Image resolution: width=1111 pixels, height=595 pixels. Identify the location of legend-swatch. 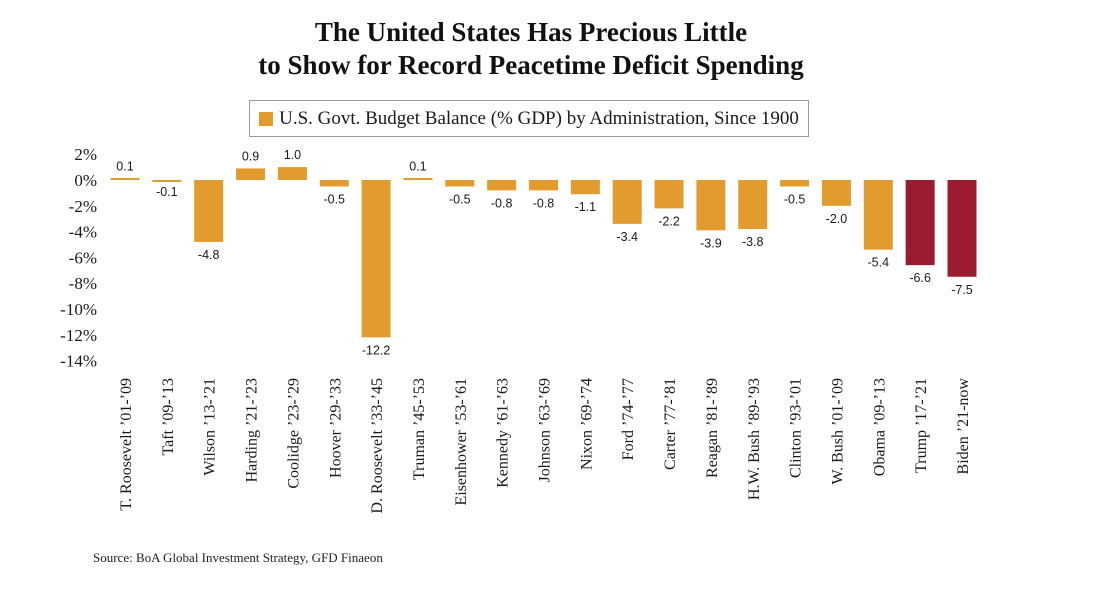
(266, 118).